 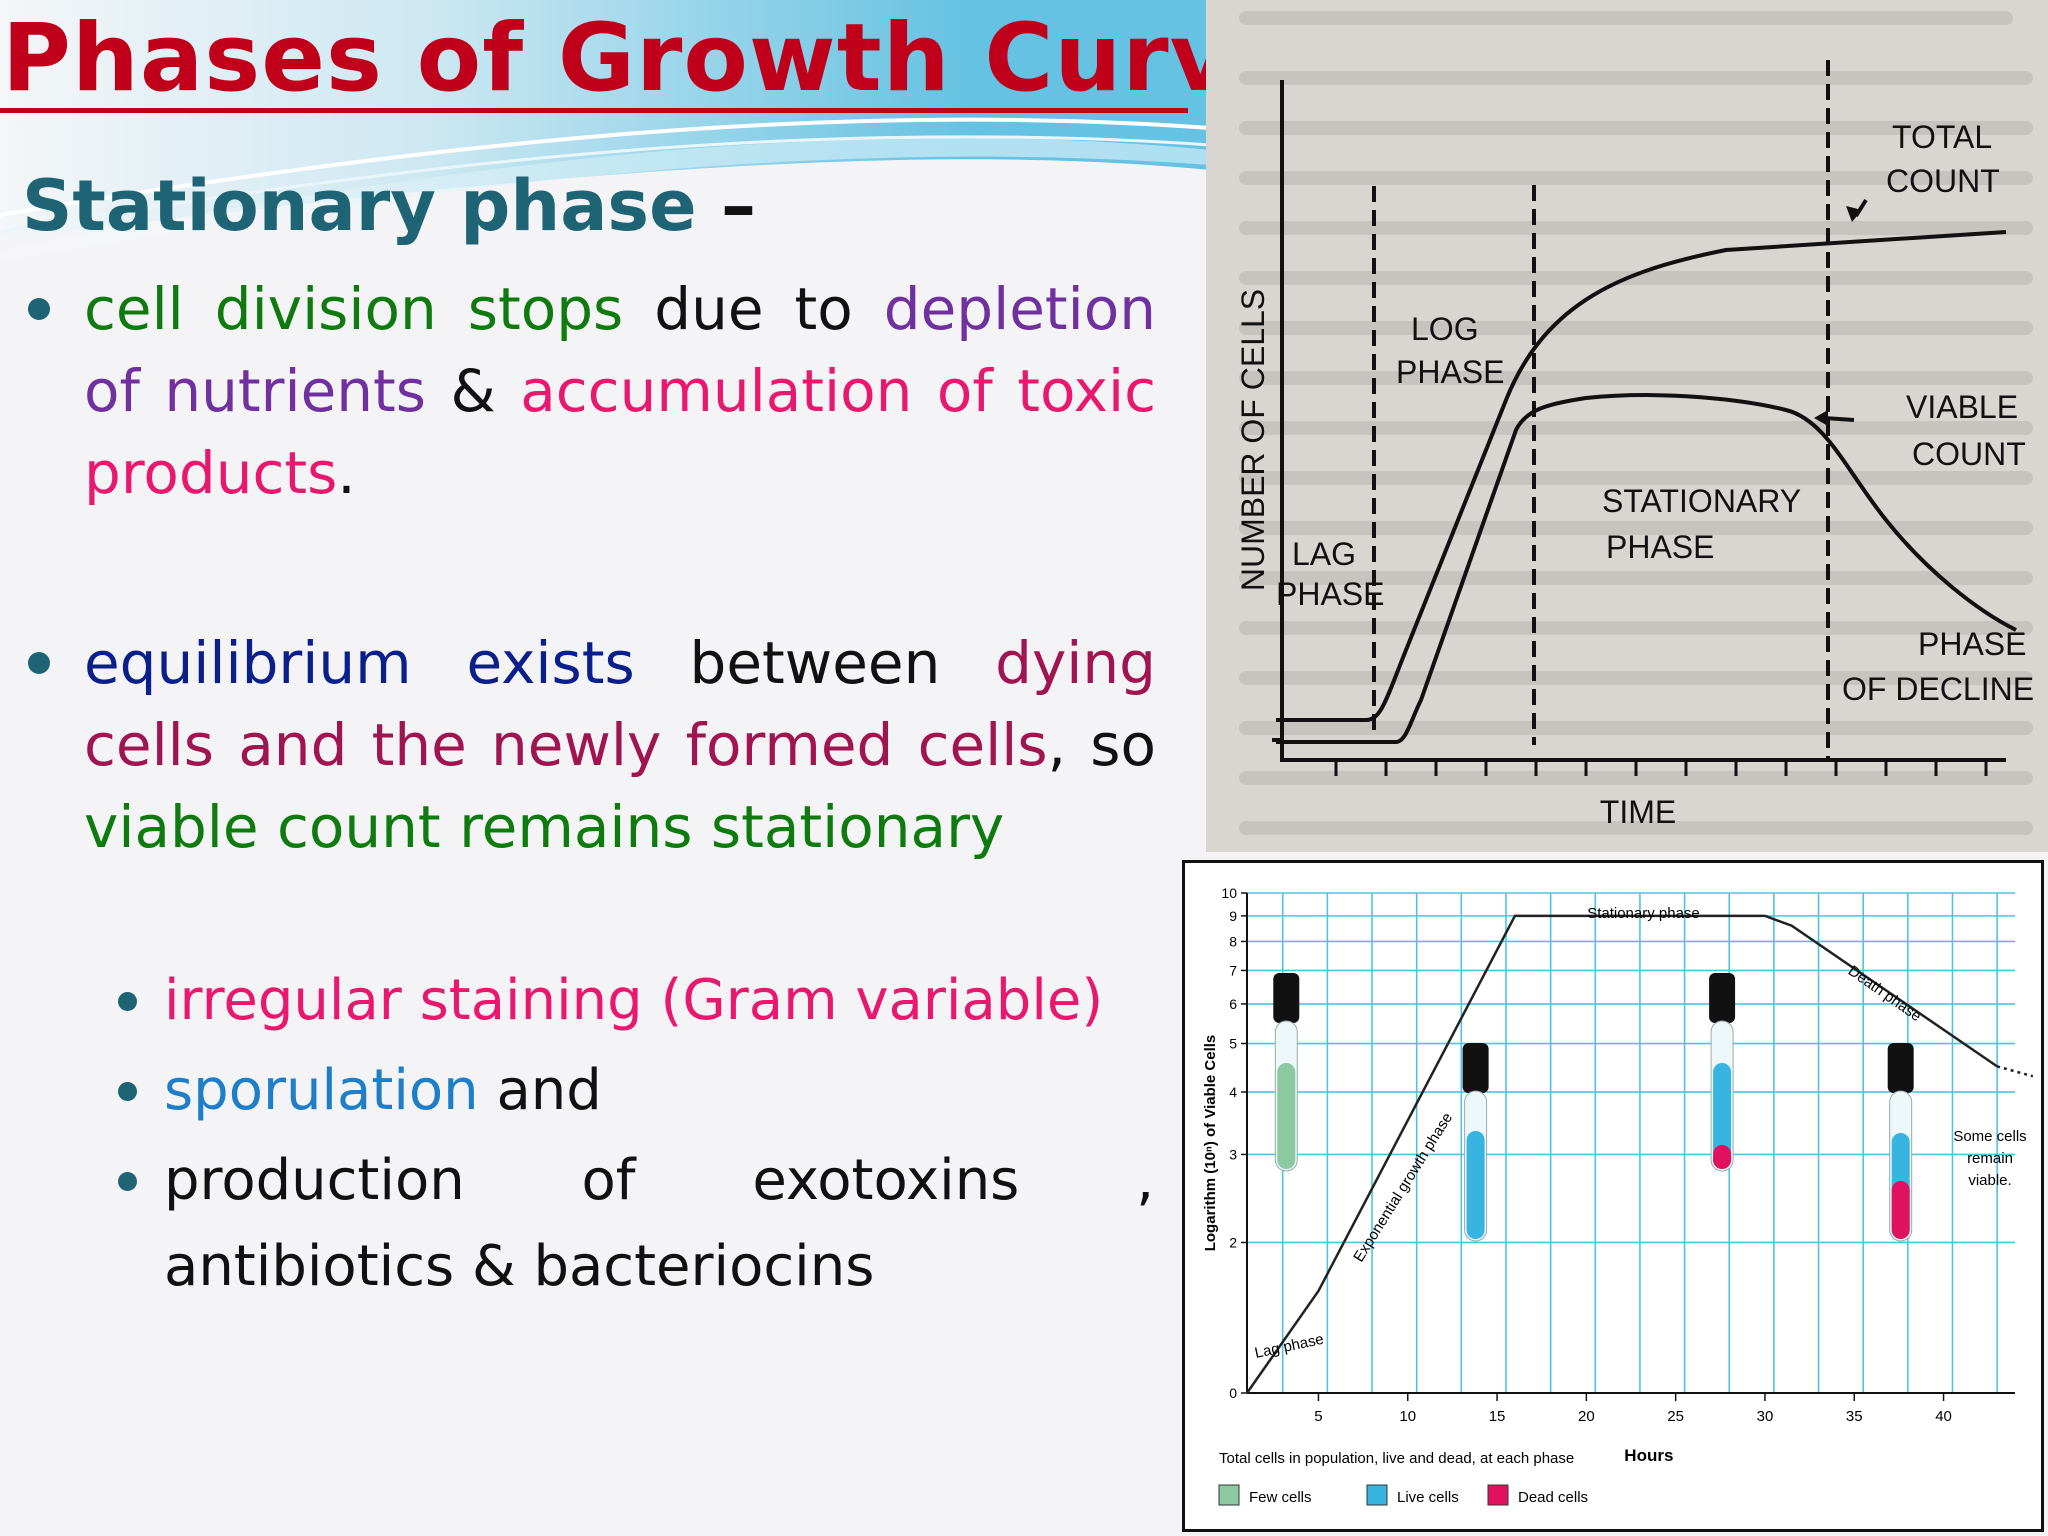 I want to click on section-heading: Stationary phase –, so click(x=389, y=206).